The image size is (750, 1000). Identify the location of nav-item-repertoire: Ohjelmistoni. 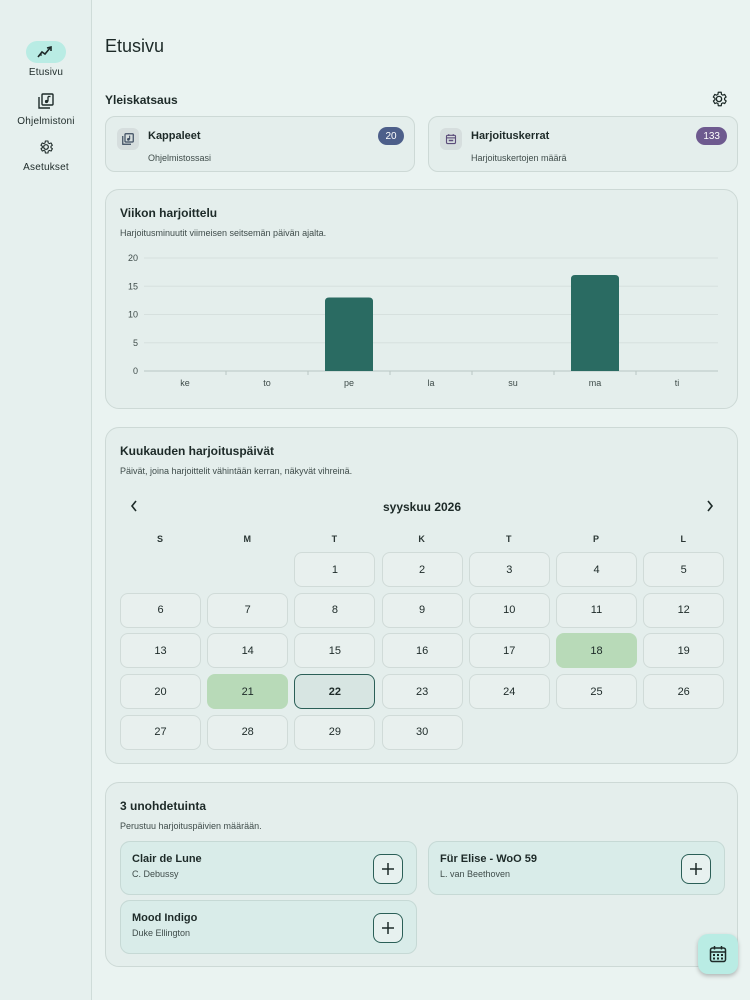
(46, 108).